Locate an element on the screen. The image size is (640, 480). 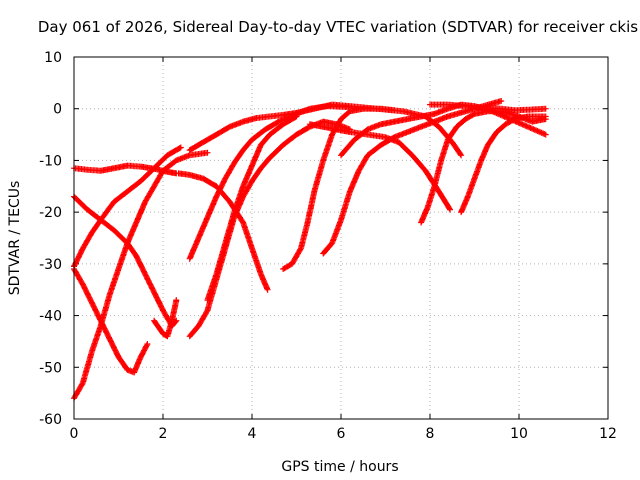
x-tick-label: 0 is located at coordinates (74, 434).